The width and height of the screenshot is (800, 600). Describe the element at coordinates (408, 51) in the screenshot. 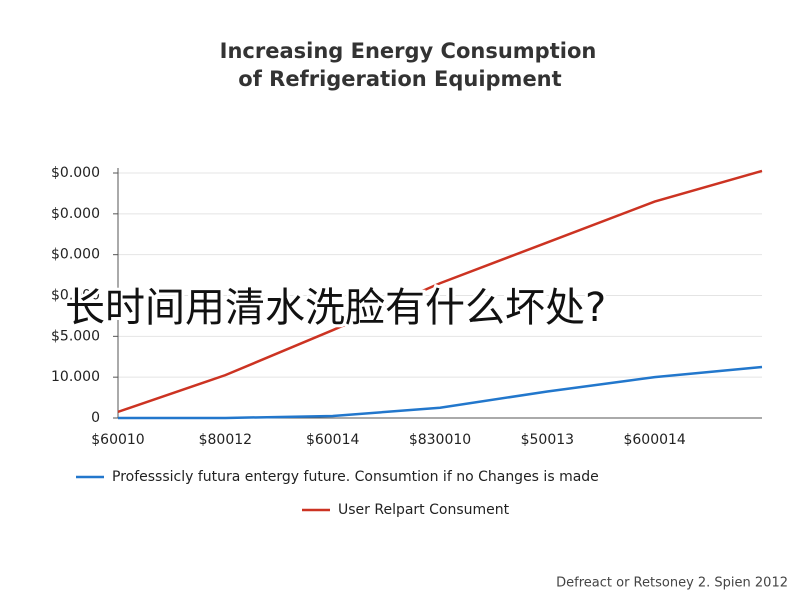

I see `chart-title: Increasing Energy Consumption` at that location.